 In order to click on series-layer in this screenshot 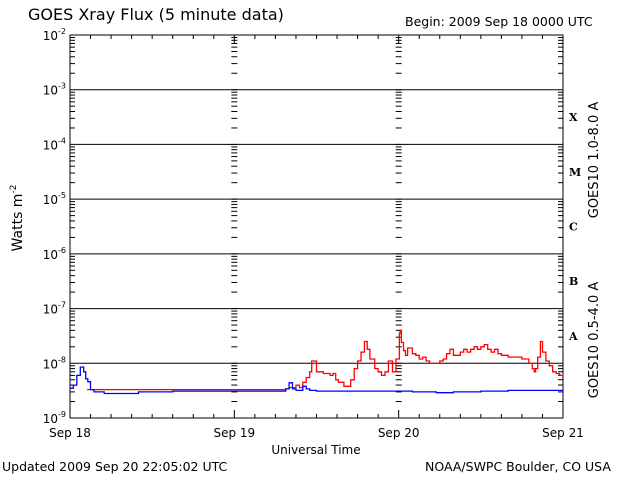, I will do `click(317, 362)`.